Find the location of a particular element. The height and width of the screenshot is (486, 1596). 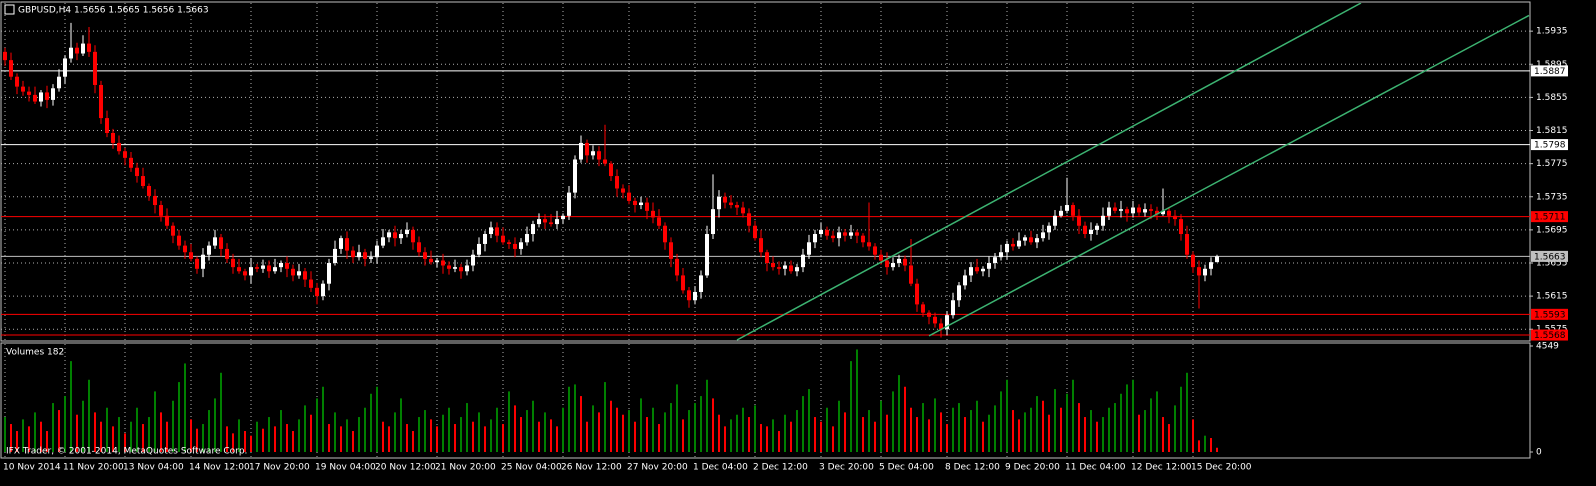

chart-title: GBPUSD,H4 1.5656 1.5665 1.5656 1.5663 is located at coordinates (113, 11).